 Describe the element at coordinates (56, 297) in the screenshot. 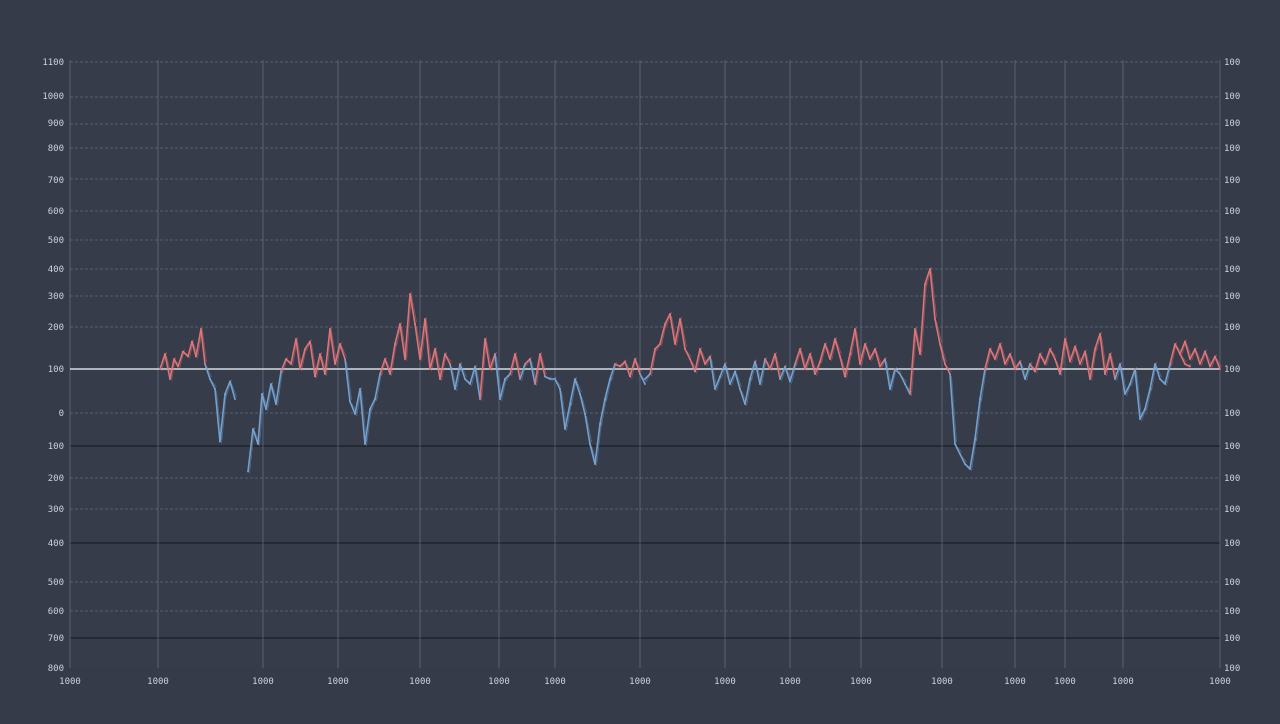

I see `y-tick-label-left: 300` at that location.